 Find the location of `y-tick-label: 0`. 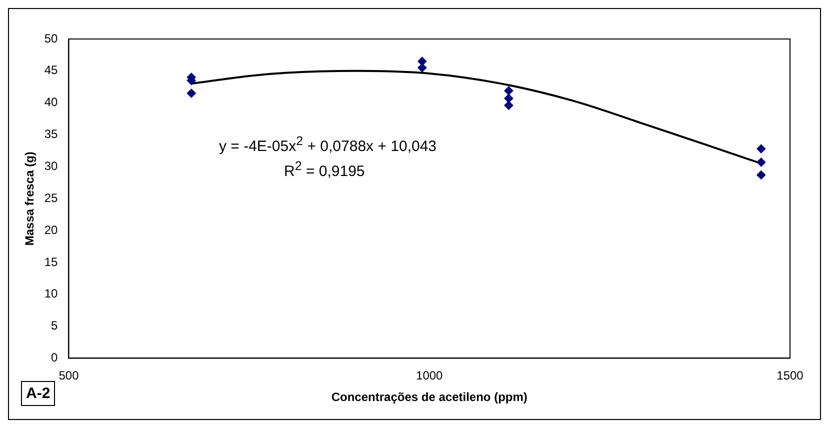

y-tick-label: 0 is located at coordinates (54, 357).